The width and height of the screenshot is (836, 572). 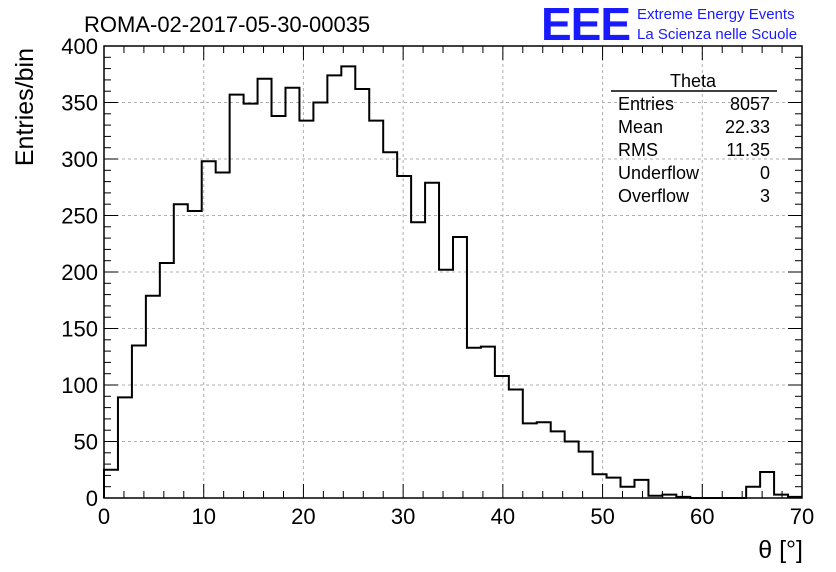 What do you see at coordinates (104, 516) in the screenshot?
I see `x-tick-label: 0` at bounding box center [104, 516].